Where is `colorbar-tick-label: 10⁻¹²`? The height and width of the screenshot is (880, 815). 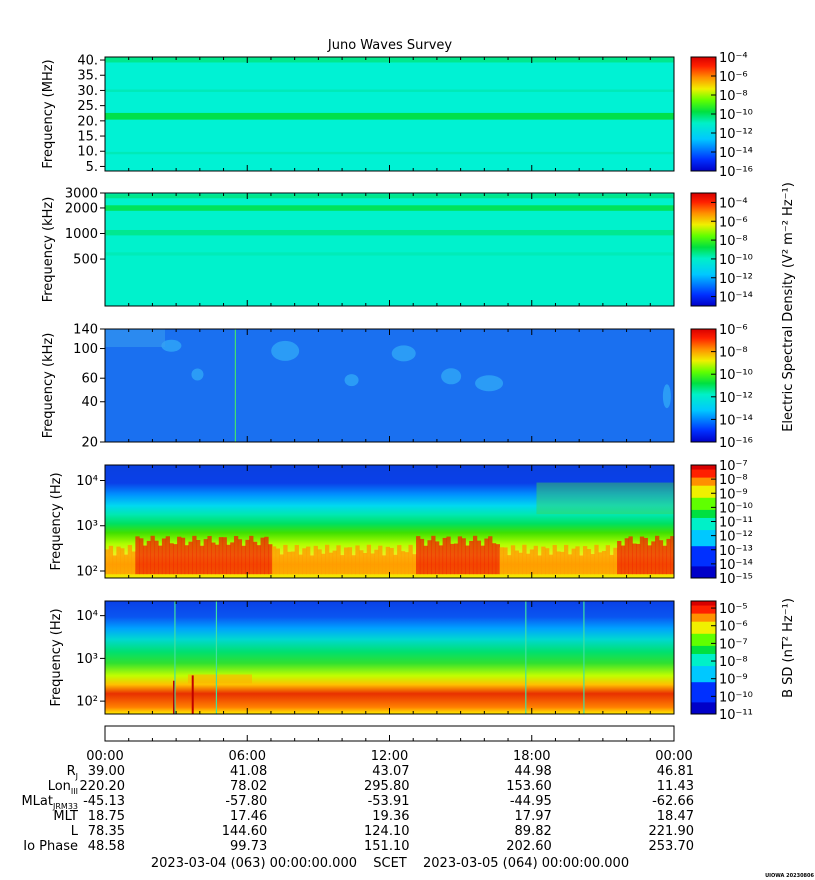 colorbar-tick-label: 10⁻¹² is located at coordinates (736, 398).